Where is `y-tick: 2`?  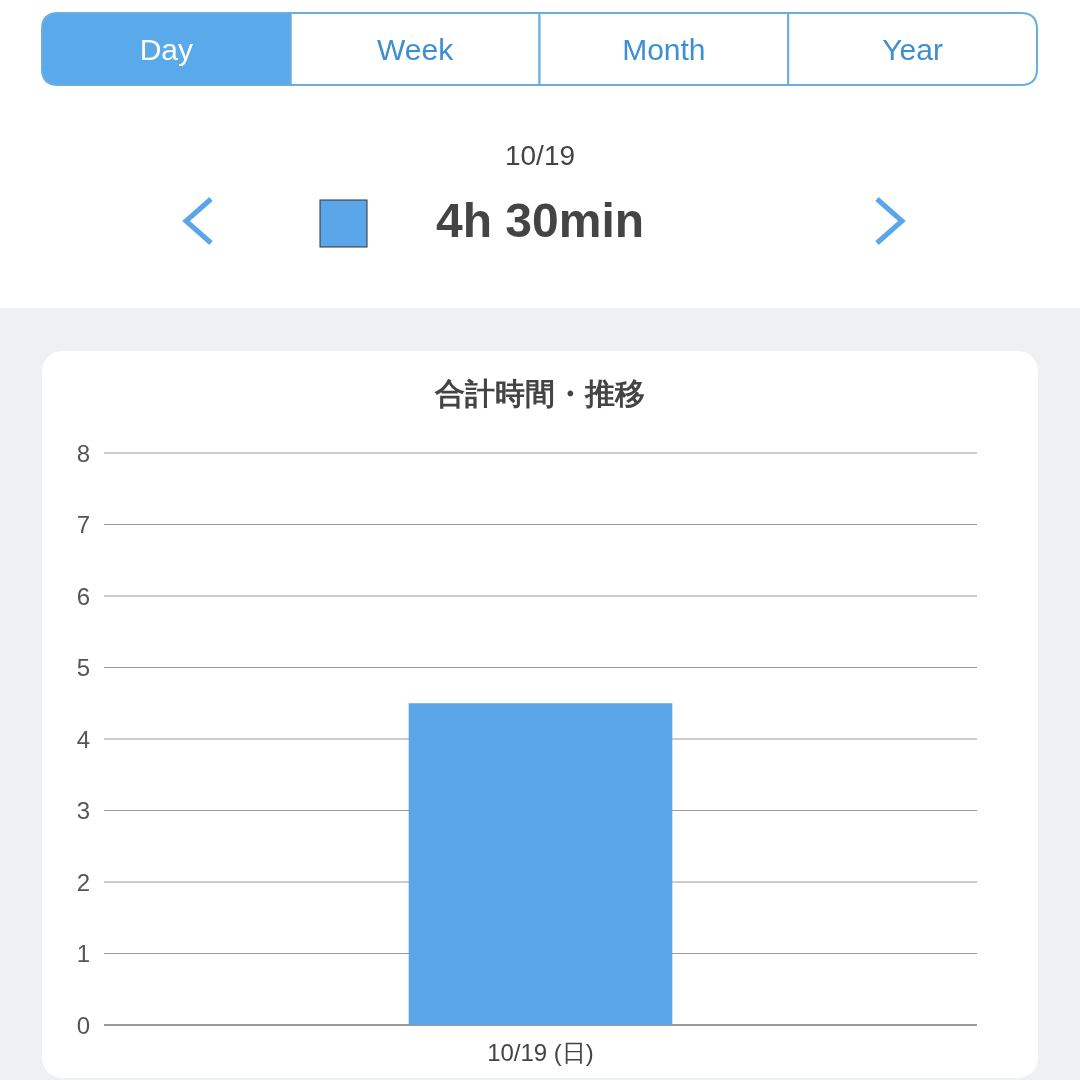 y-tick: 2 is located at coordinates (83, 882).